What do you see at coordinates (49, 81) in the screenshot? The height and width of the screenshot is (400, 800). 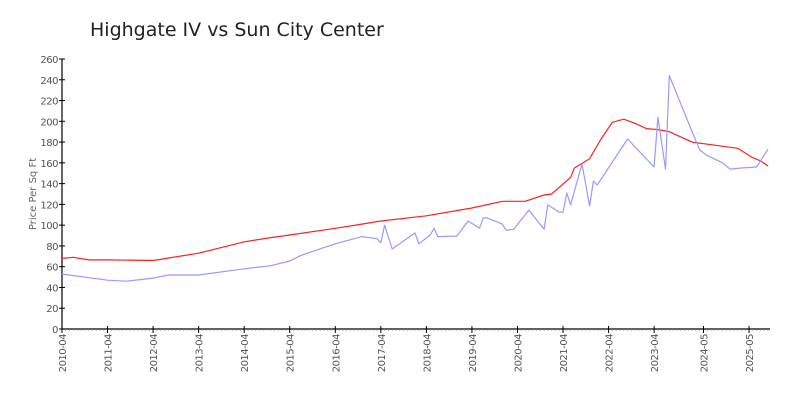 I see `y-tick-label: 240` at bounding box center [49, 81].